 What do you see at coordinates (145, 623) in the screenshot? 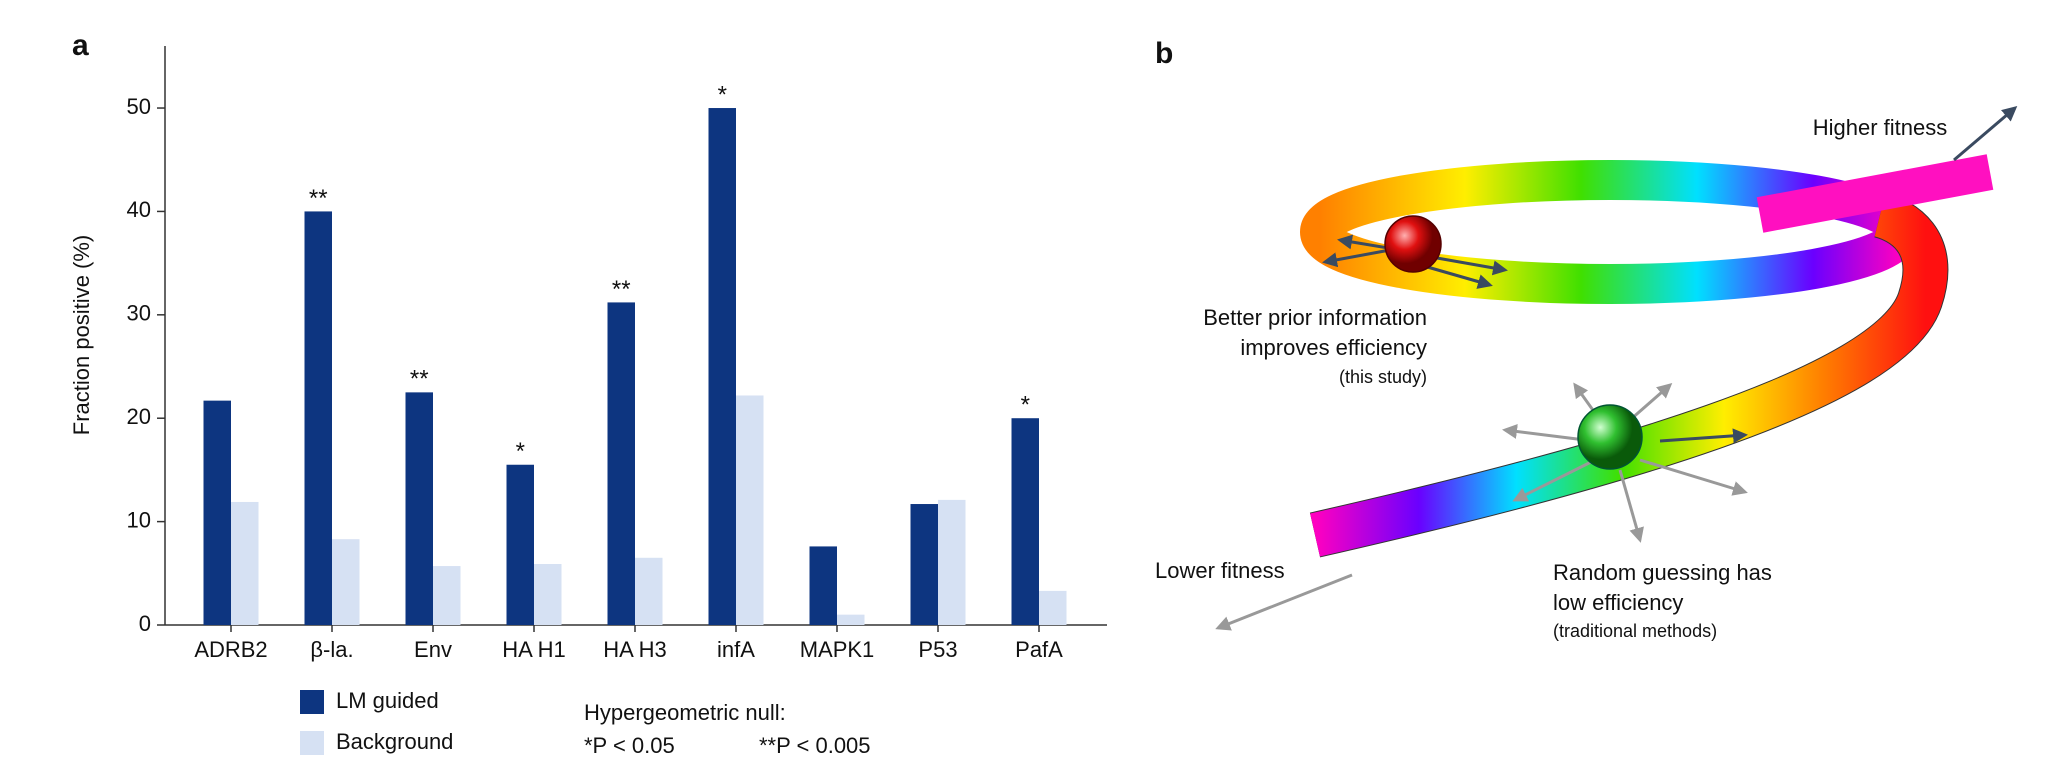
I see `y-tick-label: 0` at bounding box center [145, 623].